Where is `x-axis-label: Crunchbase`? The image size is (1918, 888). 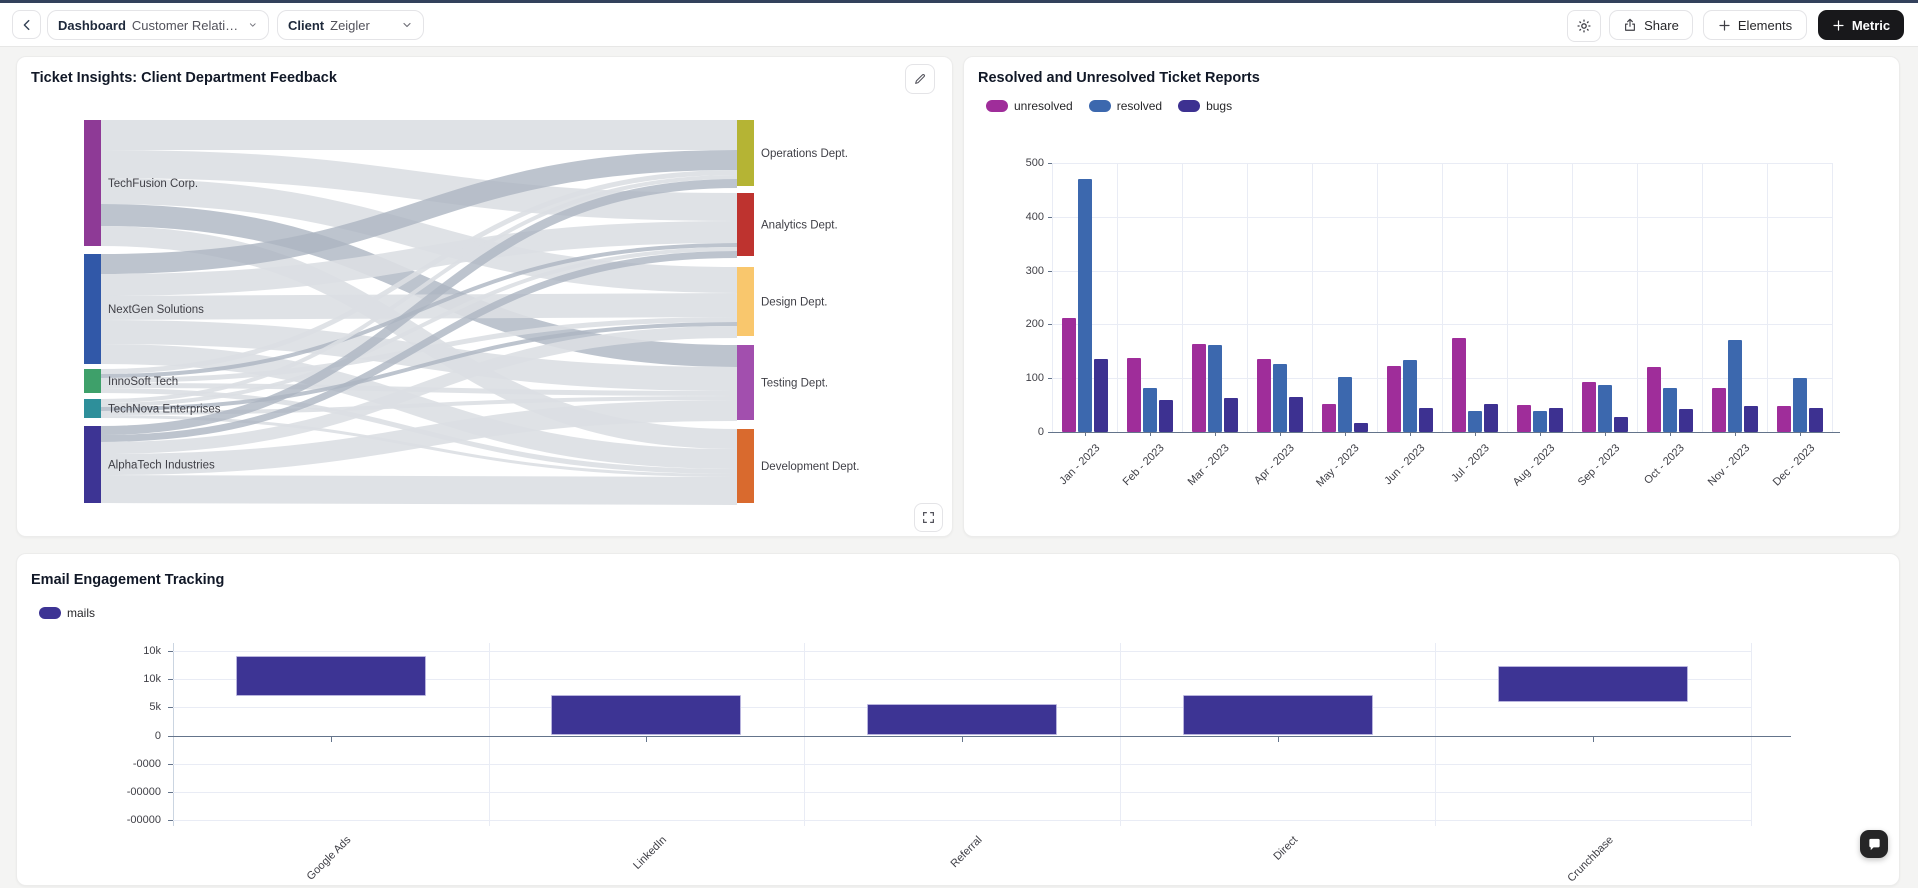
x-axis-label: Crunchbase is located at coordinates (1590, 859).